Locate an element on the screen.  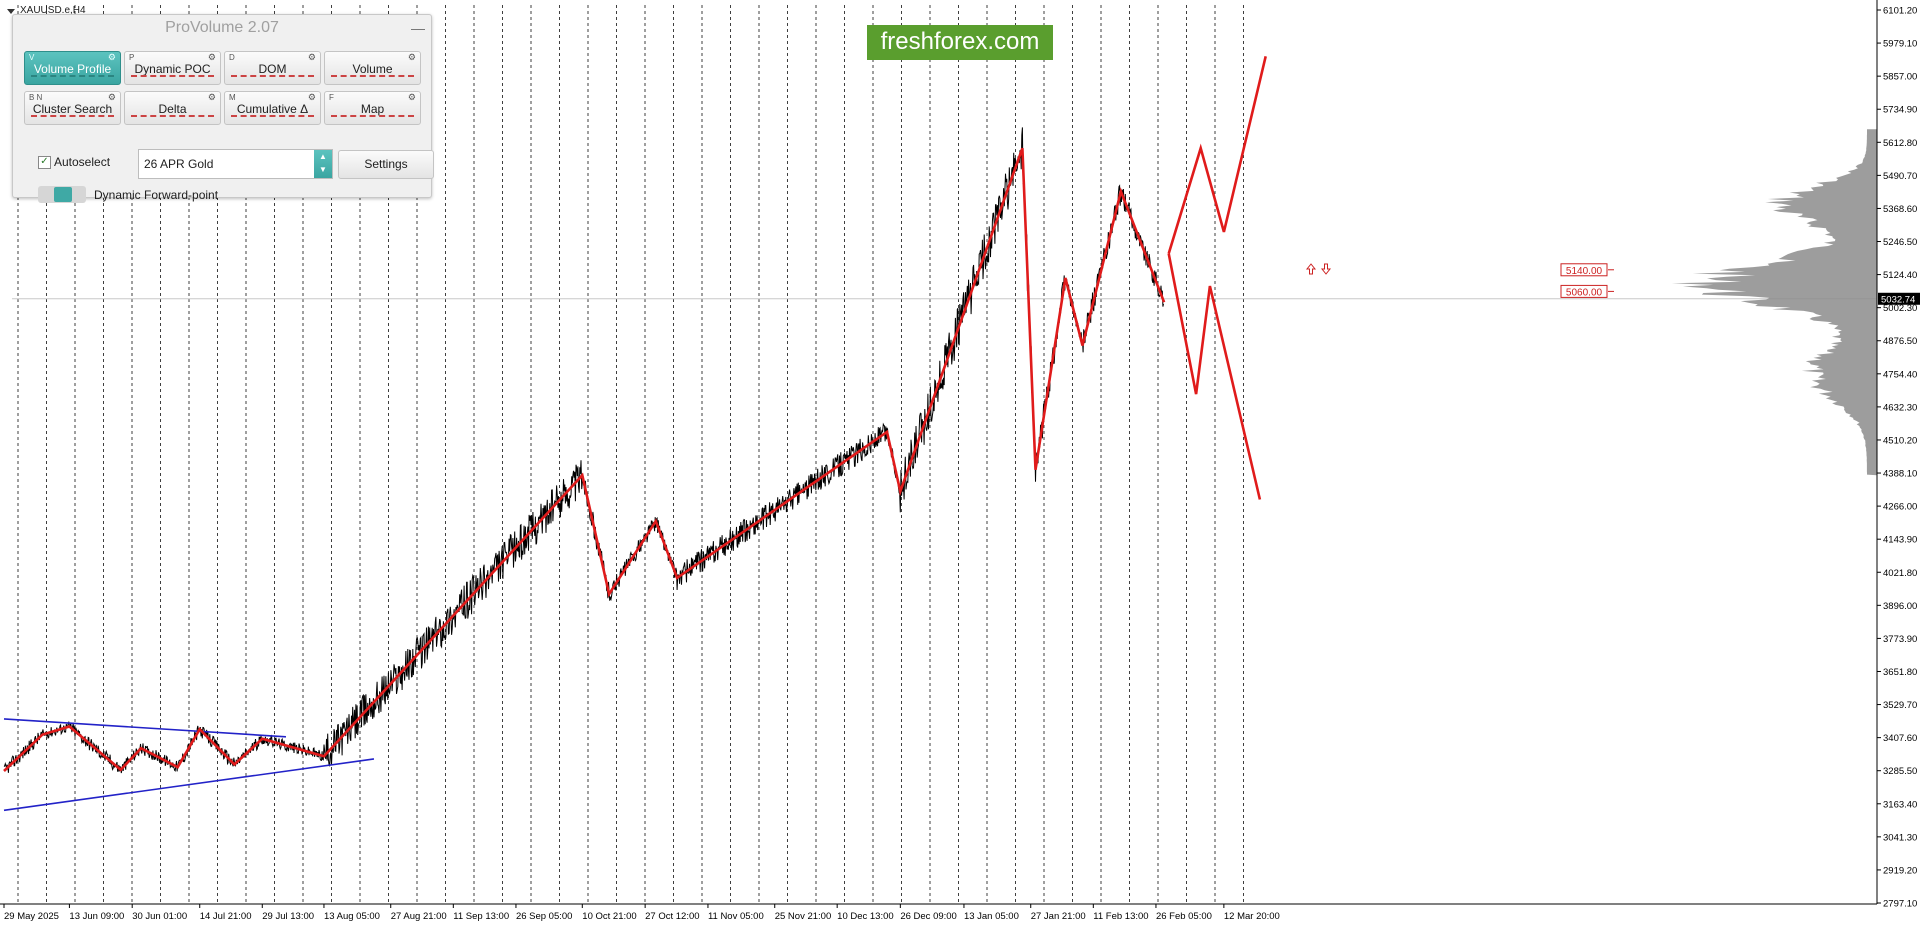
price-tick-label: 3407.60 is located at coordinates (1900, 738).